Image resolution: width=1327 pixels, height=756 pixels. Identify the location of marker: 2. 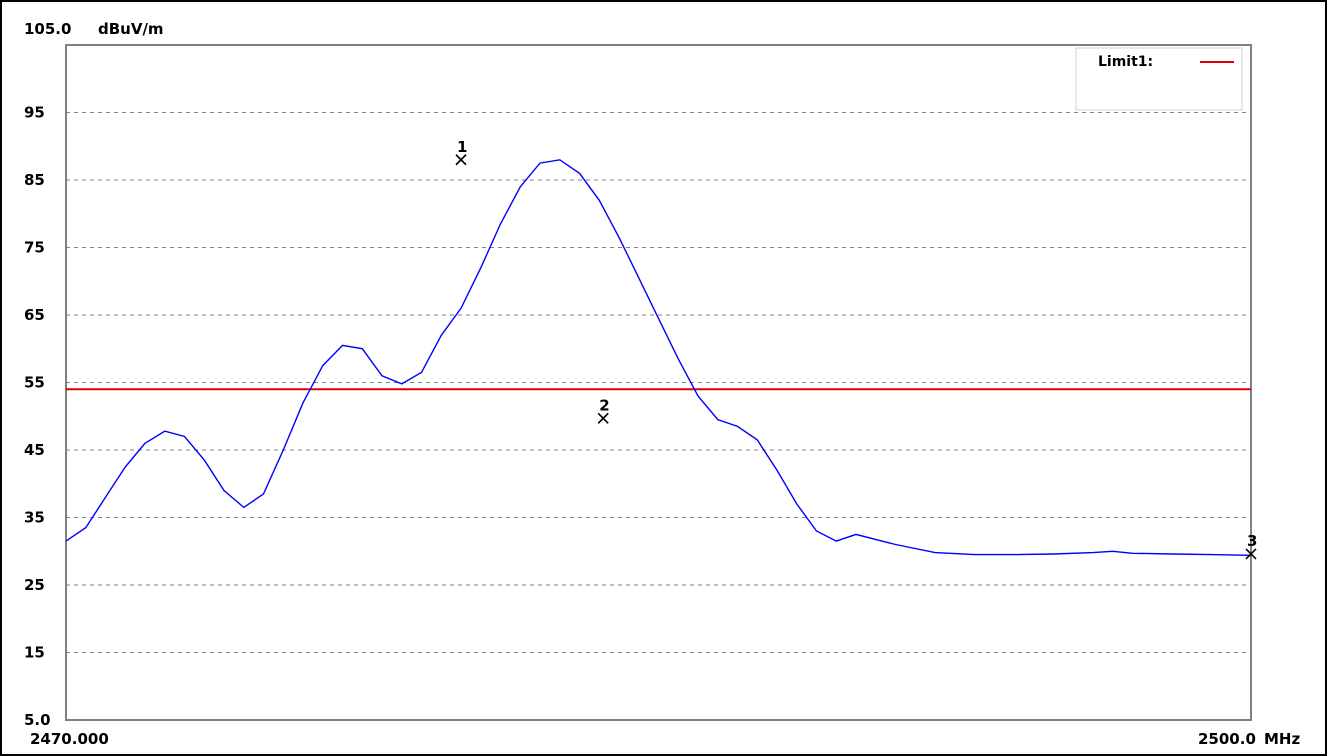
(603, 410).